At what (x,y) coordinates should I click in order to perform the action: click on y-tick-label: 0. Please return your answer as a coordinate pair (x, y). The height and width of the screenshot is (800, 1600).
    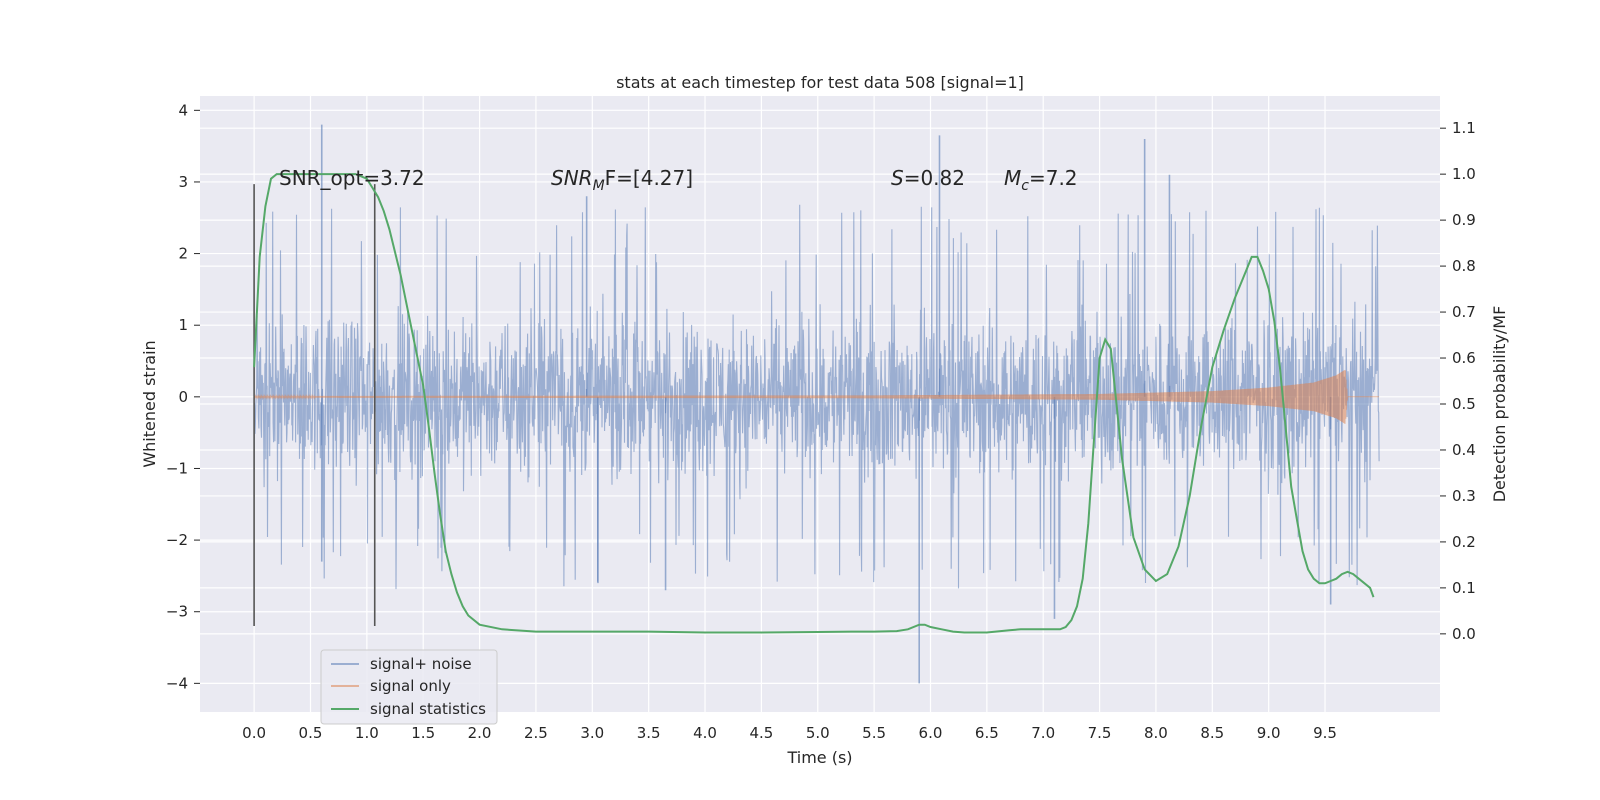
    Looking at the image, I should click on (183, 397).